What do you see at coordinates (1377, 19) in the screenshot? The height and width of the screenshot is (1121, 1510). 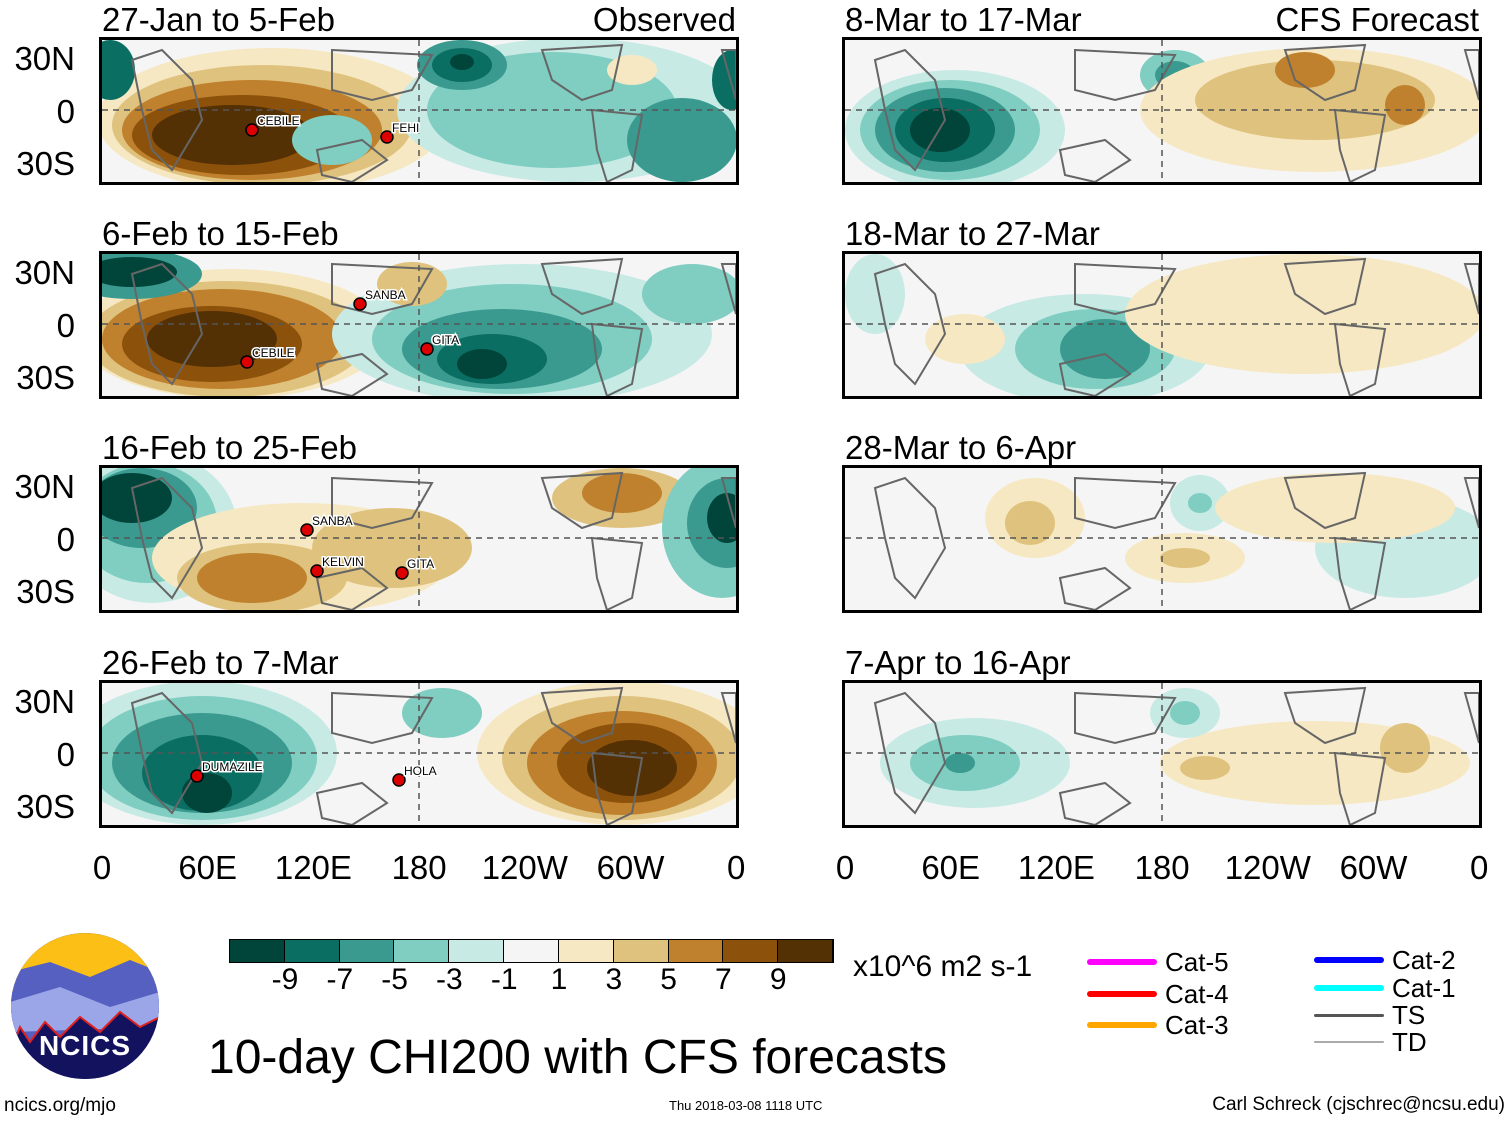 I see `forecast-label: CFS Forecast` at bounding box center [1377, 19].